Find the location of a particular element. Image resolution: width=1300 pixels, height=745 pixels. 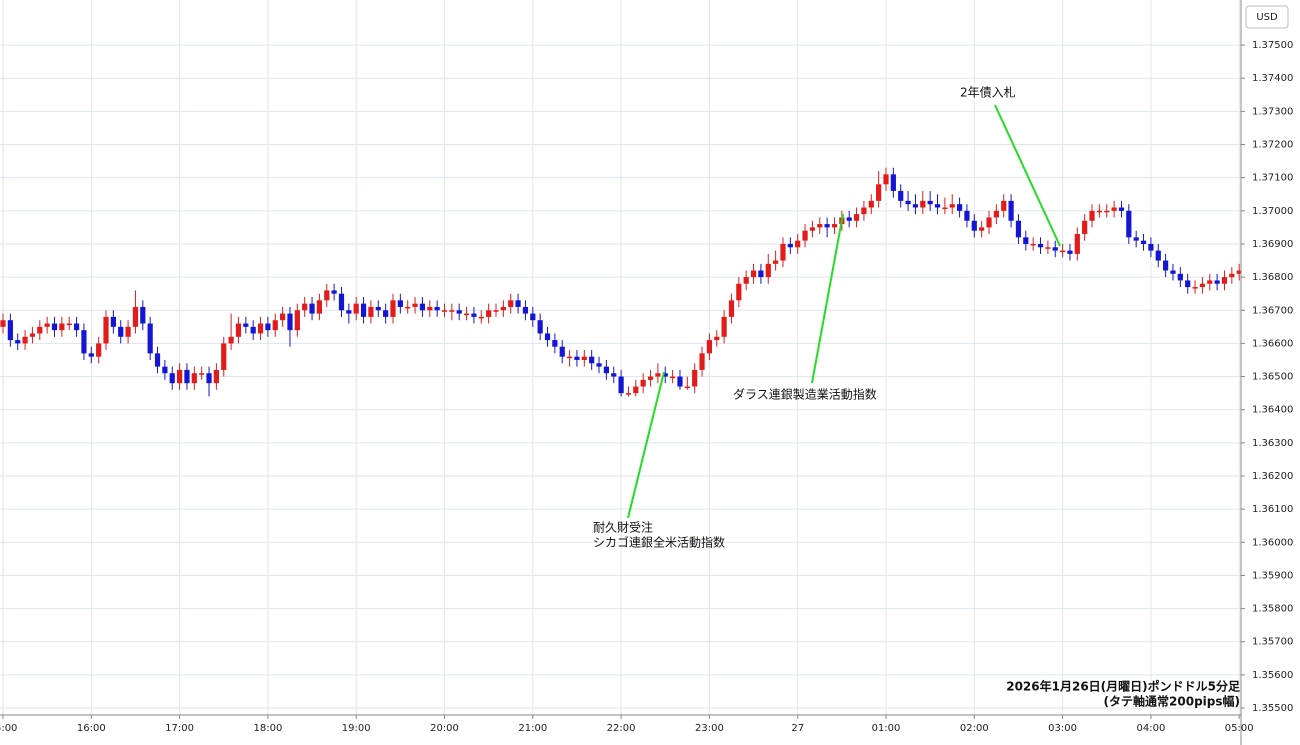

unit-label: USD is located at coordinates (1267, 17).